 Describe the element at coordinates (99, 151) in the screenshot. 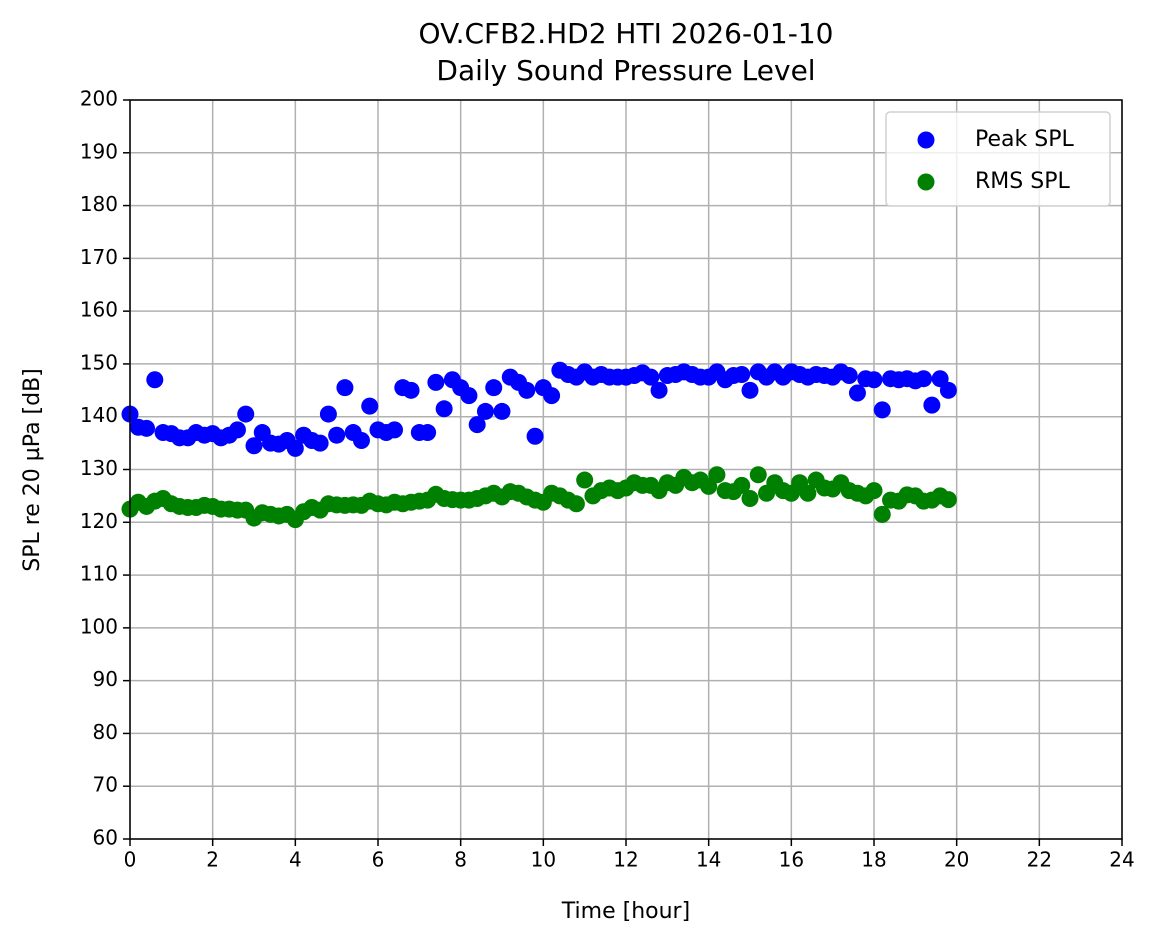

I see `y-tick-label: 190` at that location.